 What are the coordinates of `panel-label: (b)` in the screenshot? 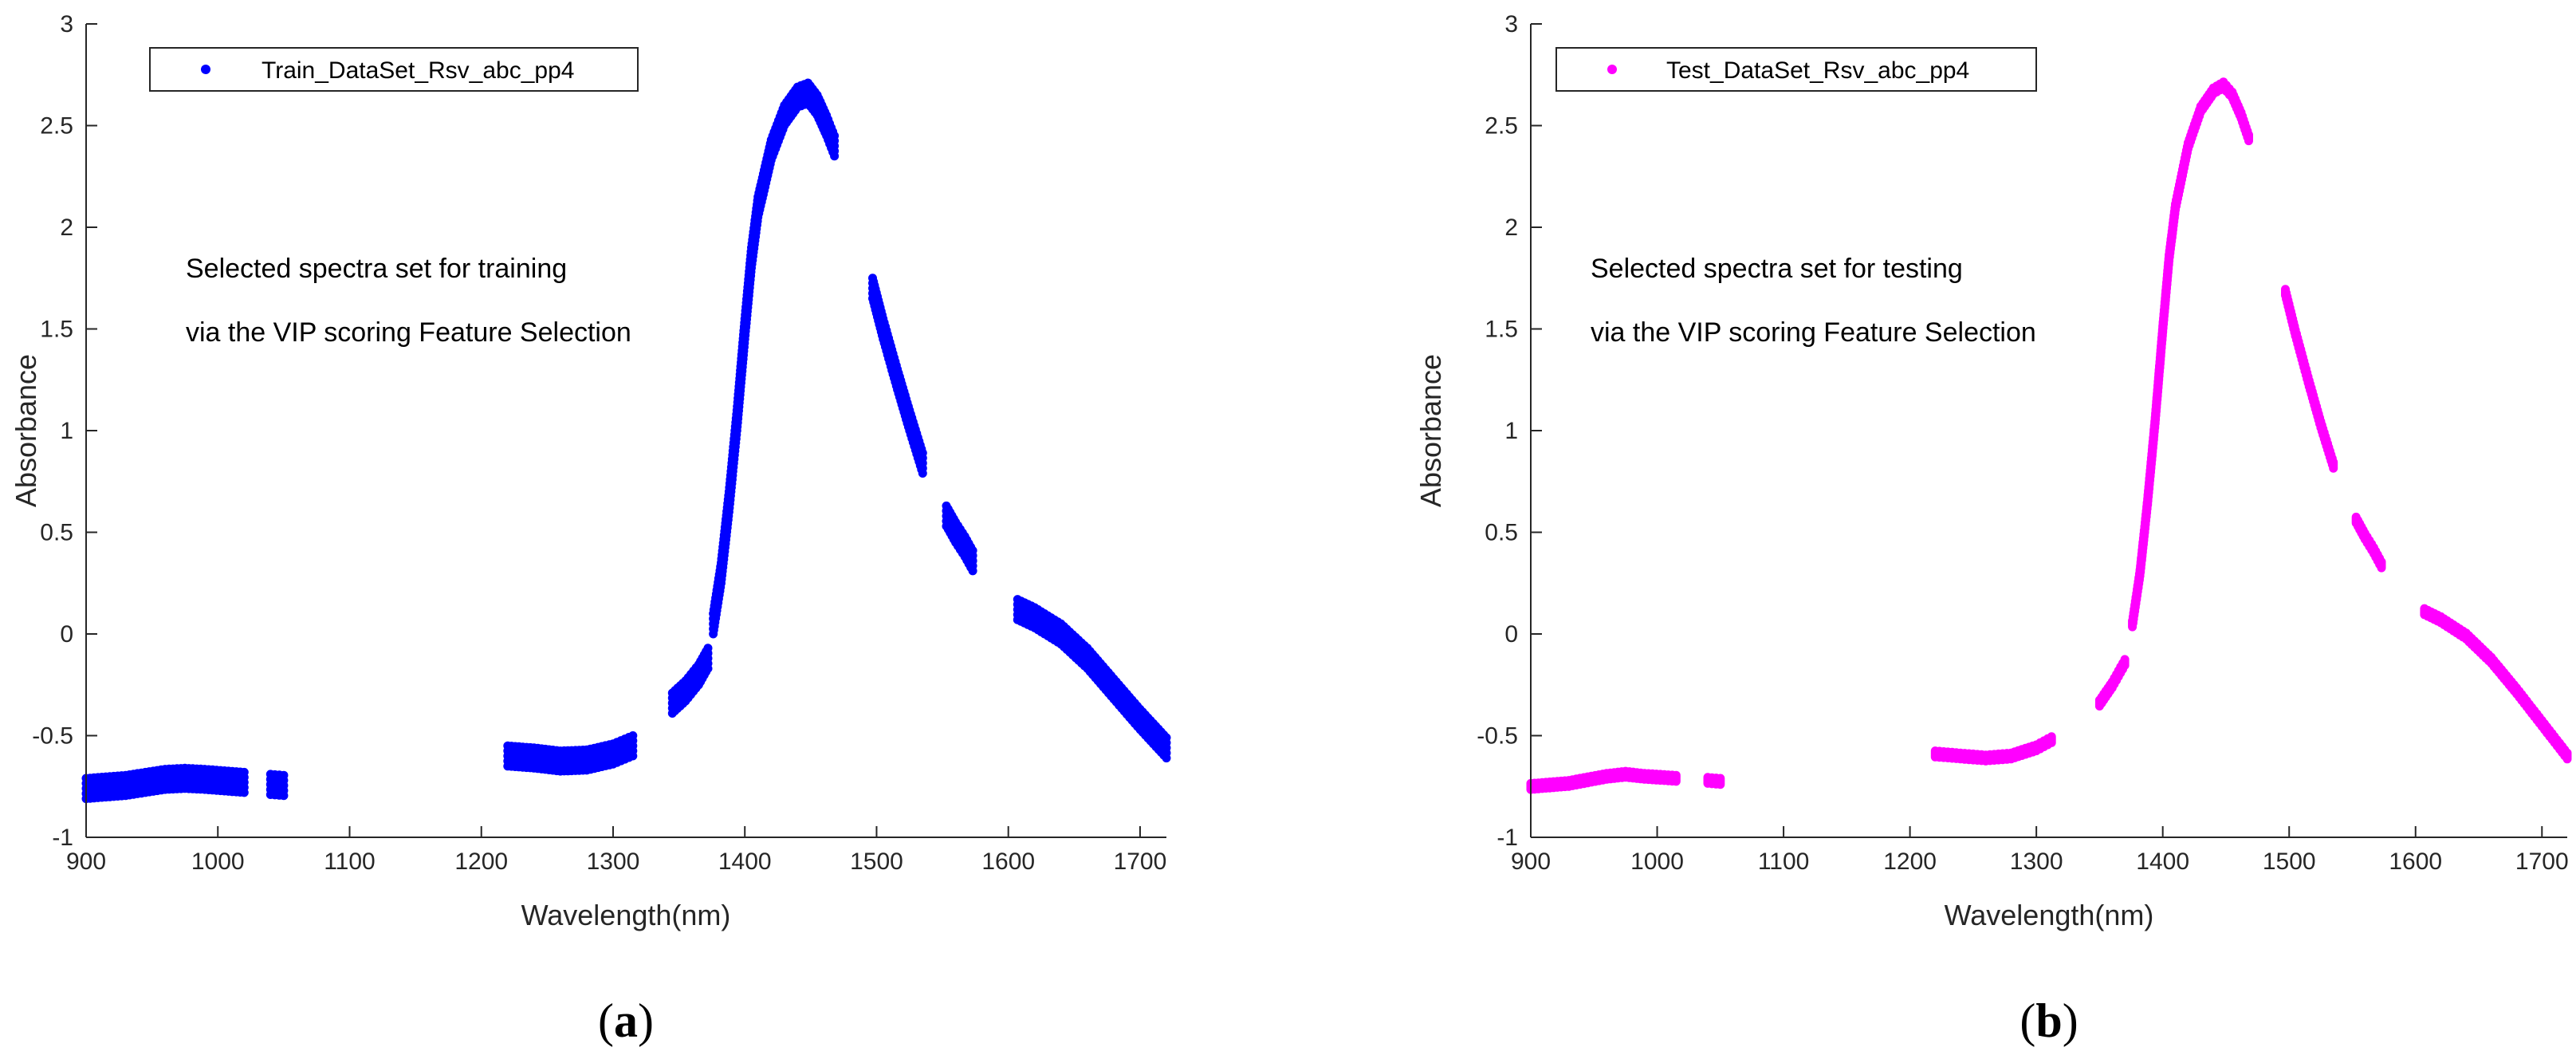 It's located at (2049, 1021).